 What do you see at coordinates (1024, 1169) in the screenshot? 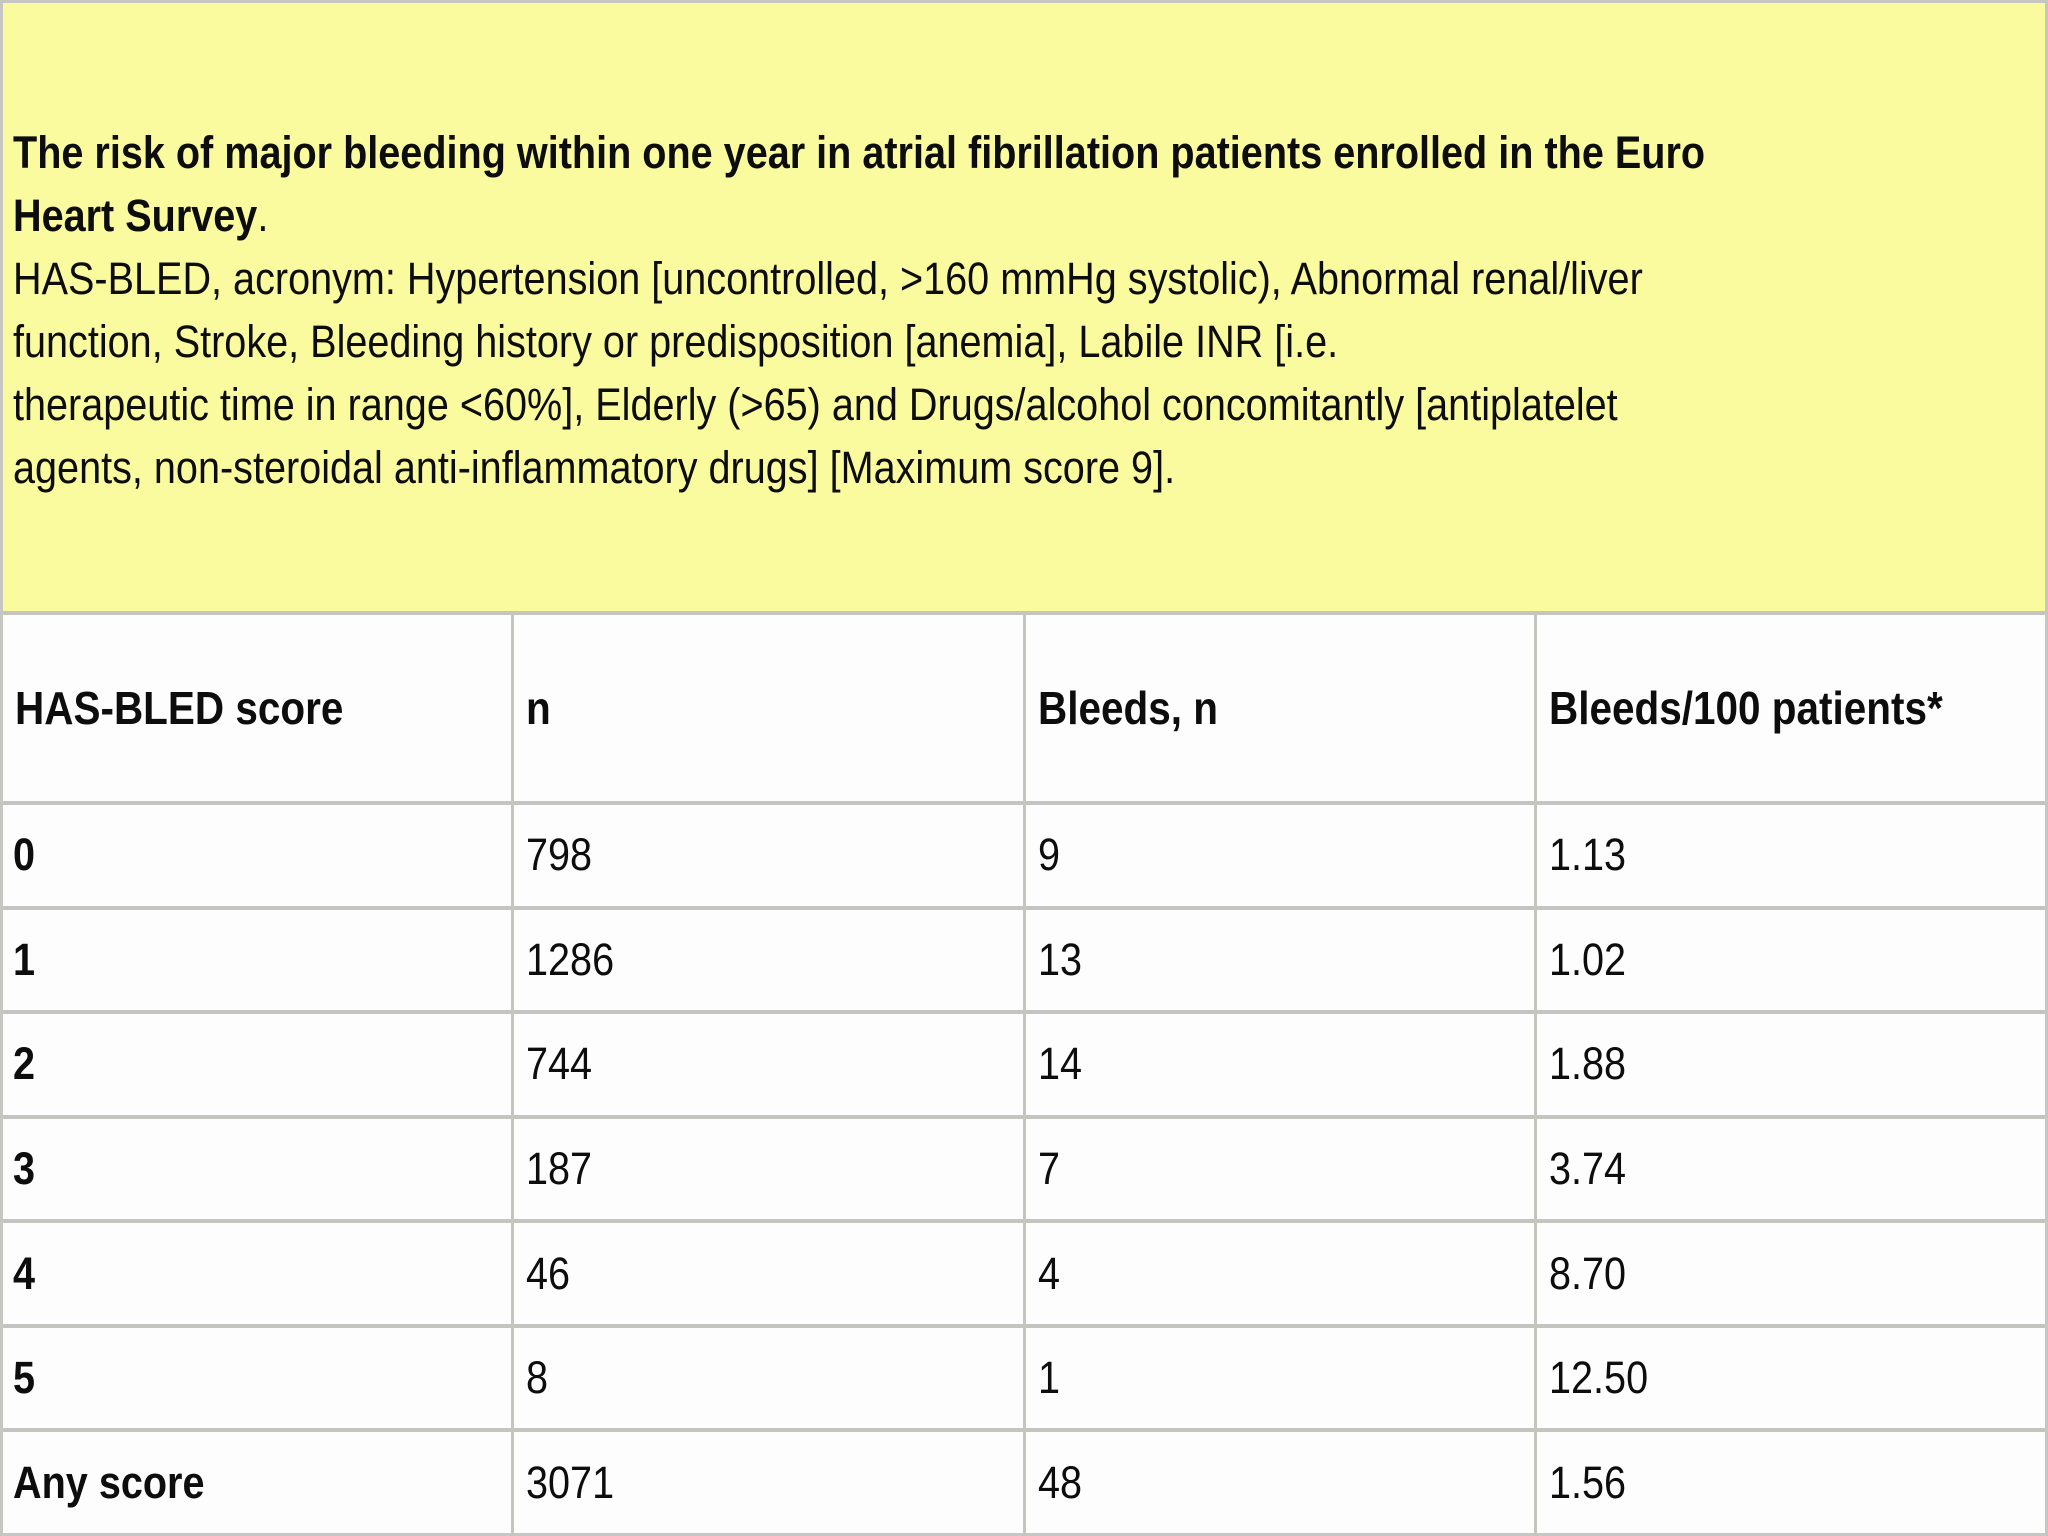
I see `table-row: 3 187 7 3.74` at bounding box center [1024, 1169].